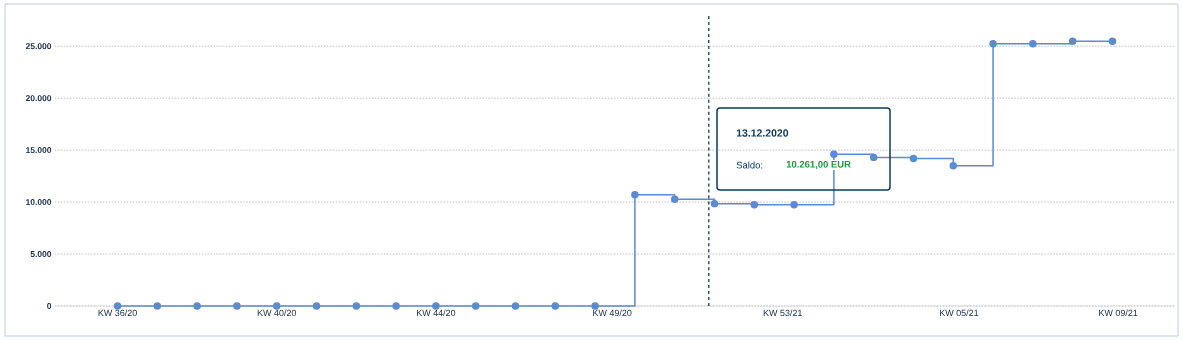 Image resolution: width=1183 pixels, height=340 pixels. Describe the element at coordinates (782, 313) in the screenshot. I see `x-tick-label: KW 53/21` at that location.